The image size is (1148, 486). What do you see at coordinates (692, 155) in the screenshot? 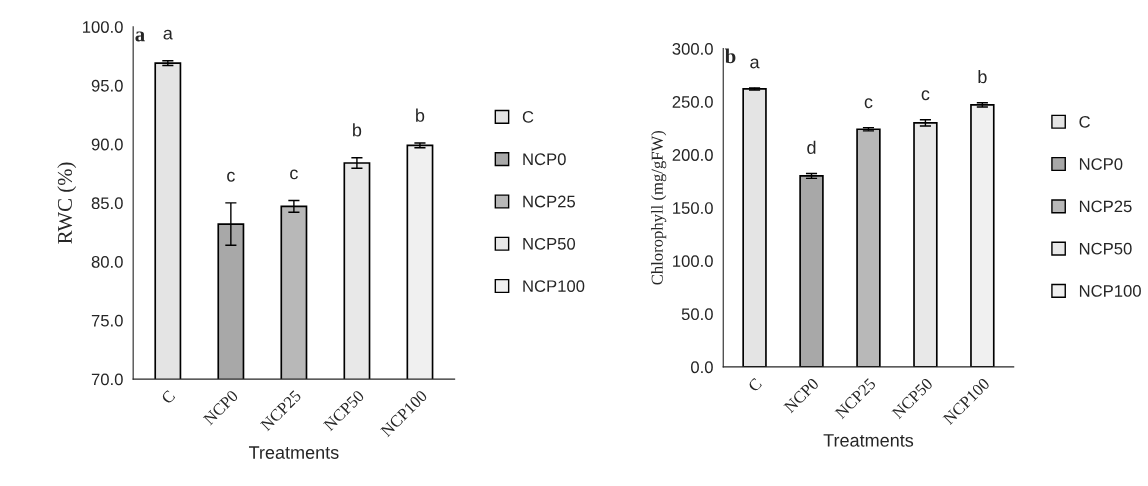
I see `y-tick-label: 200.0` at bounding box center [692, 155].